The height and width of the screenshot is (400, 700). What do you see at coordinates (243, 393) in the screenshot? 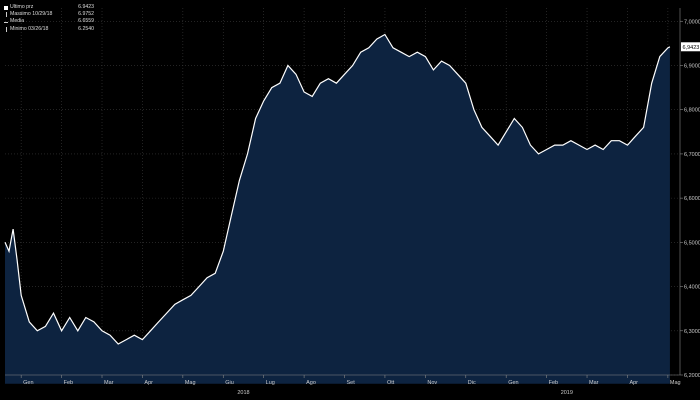
I see `x-year-label: 2018` at bounding box center [243, 393].